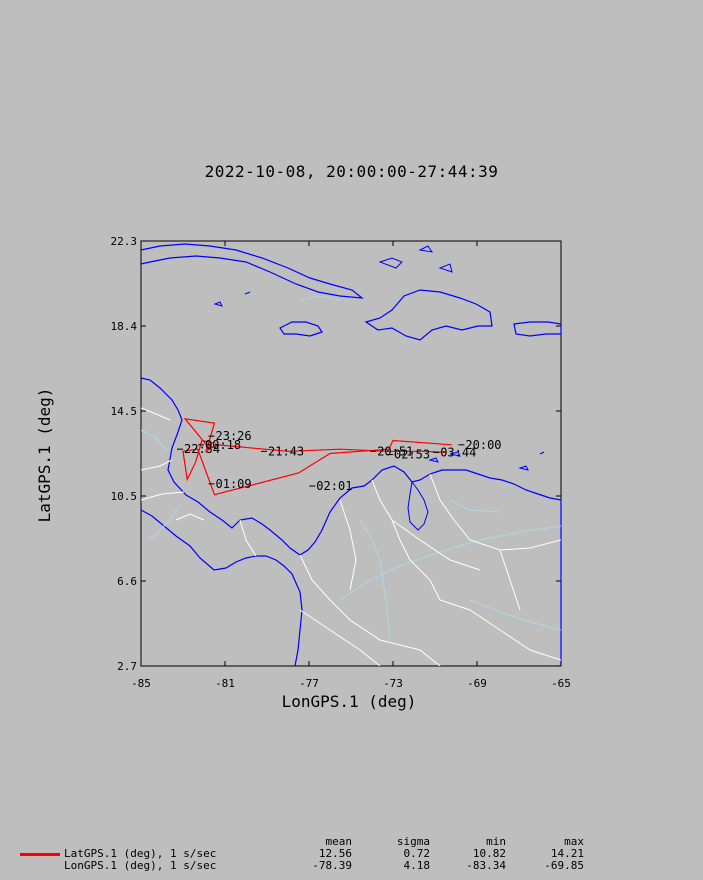 This screenshot has width=703, height=880. What do you see at coordinates (124, 326) in the screenshot?
I see `y-tick-label: 18.4` at bounding box center [124, 326].